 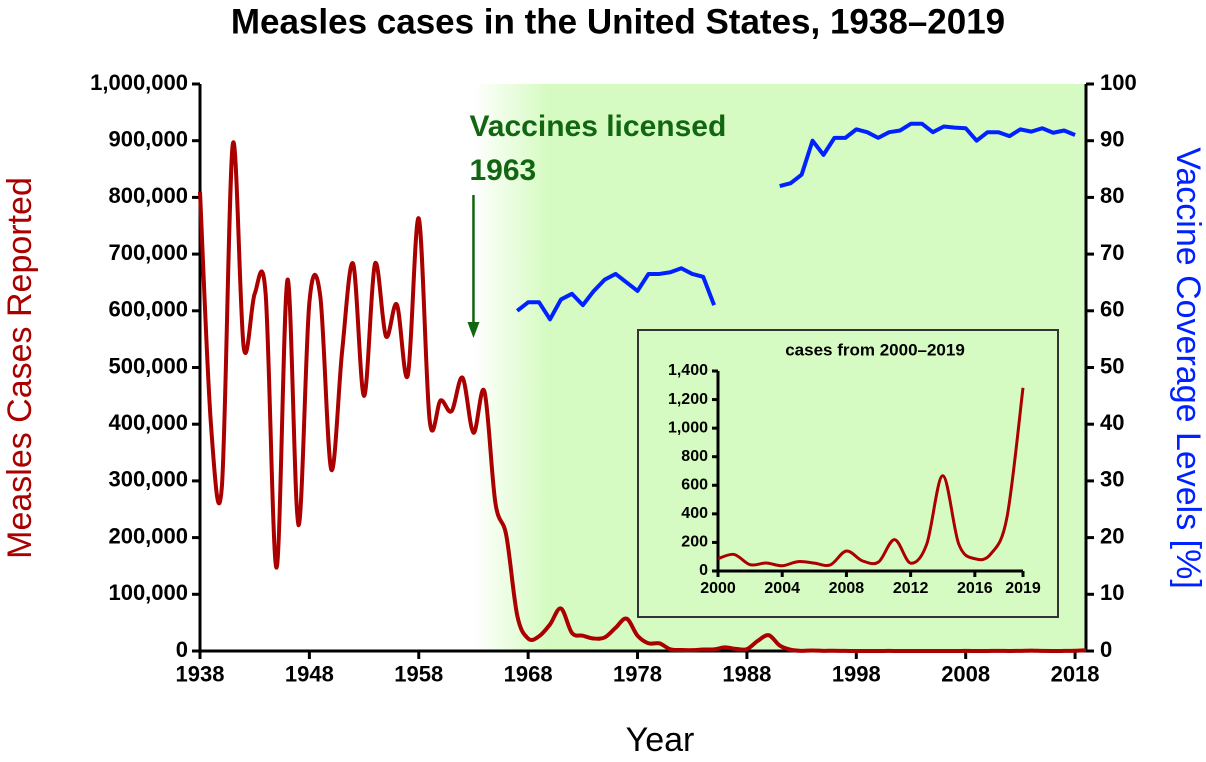 I want to click on inset-title: cases from 2000–2019, so click(x=875, y=349).